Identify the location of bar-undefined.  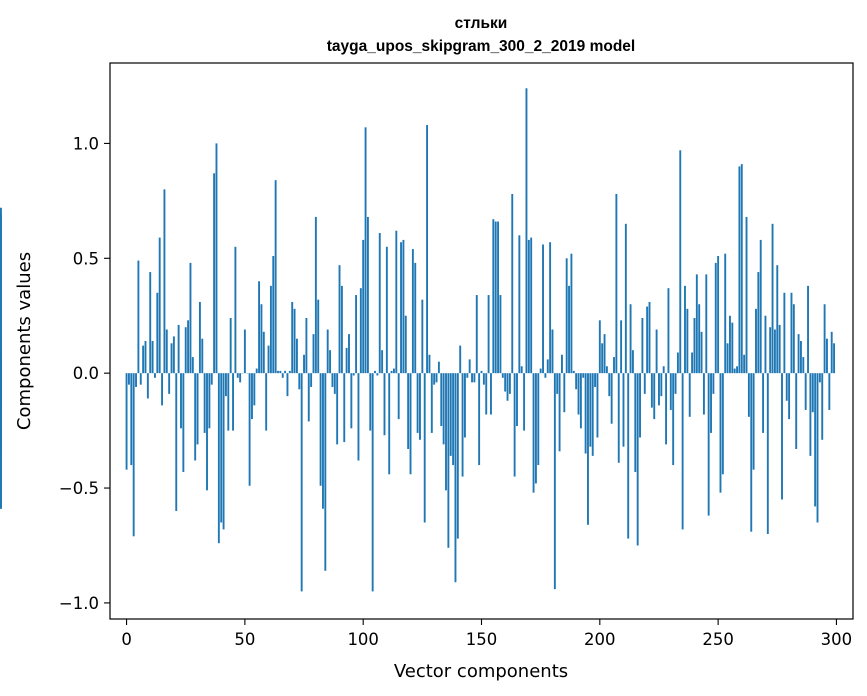
(1, 386).